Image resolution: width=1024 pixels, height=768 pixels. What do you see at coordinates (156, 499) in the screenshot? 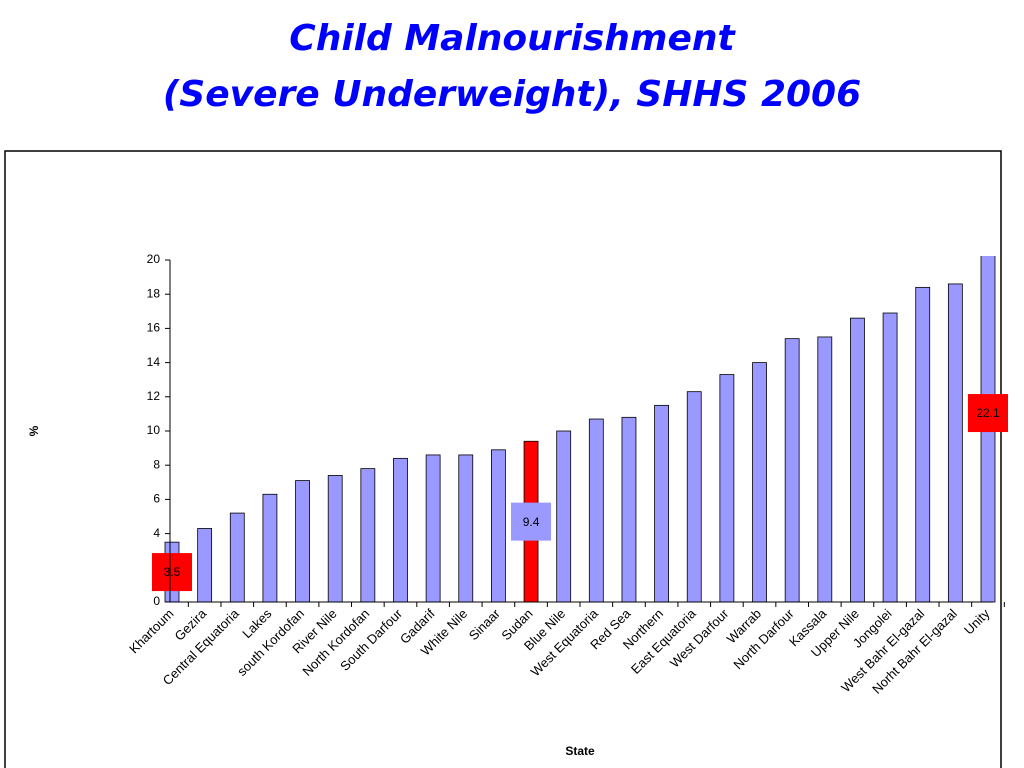
I see `y-tick-label: 6` at bounding box center [156, 499].